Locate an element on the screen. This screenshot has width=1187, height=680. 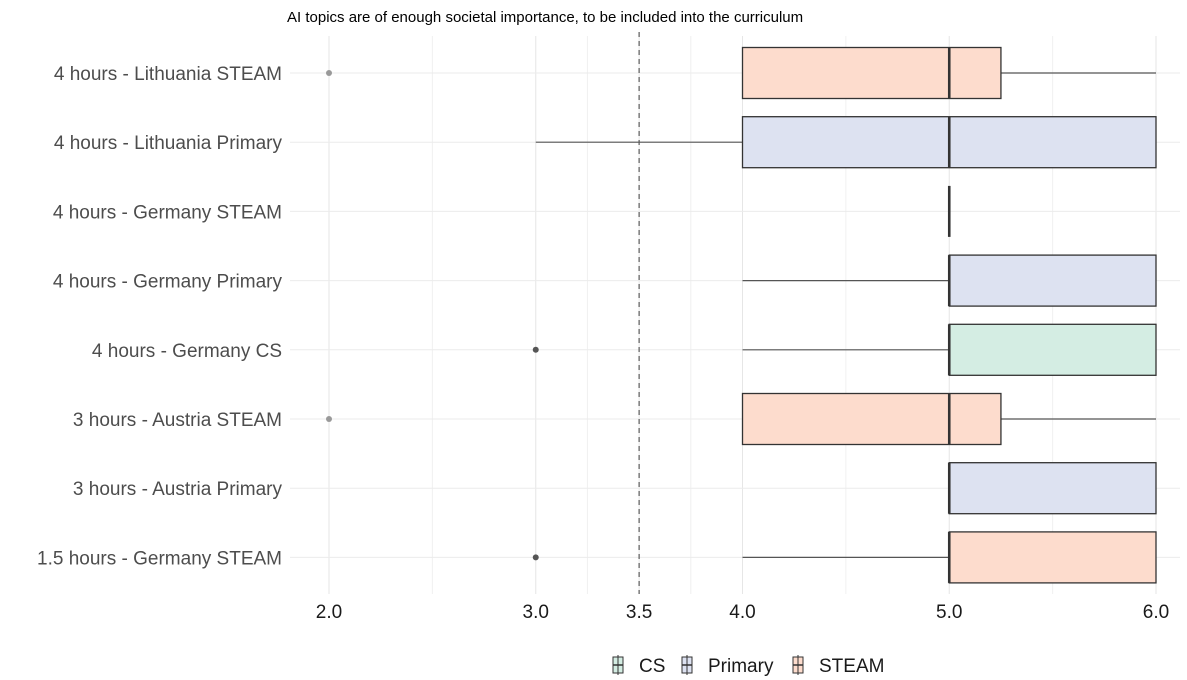
x-tick-label: 3.0 is located at coordinates (536, 612).